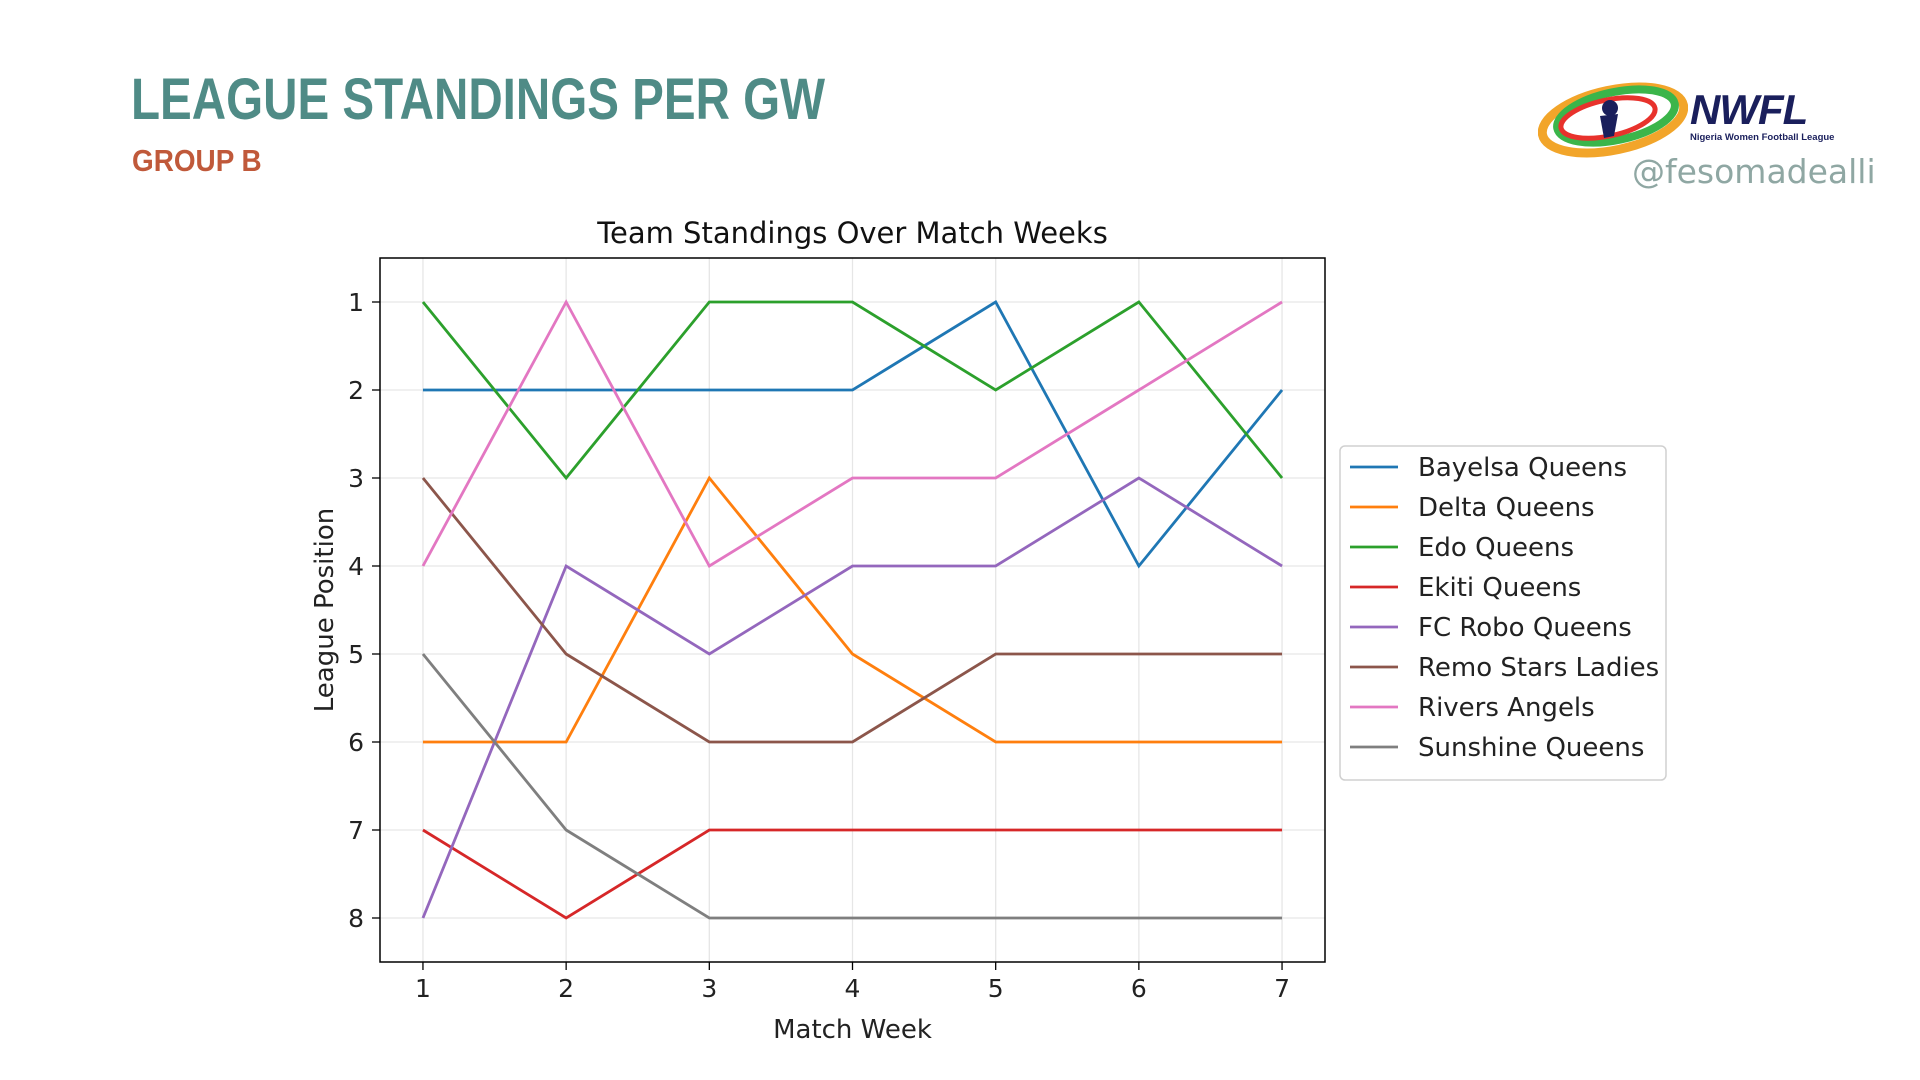 This screenshot has width=1920, height=1080. I want to click on x-tick-label: 1, so click(423, 988).